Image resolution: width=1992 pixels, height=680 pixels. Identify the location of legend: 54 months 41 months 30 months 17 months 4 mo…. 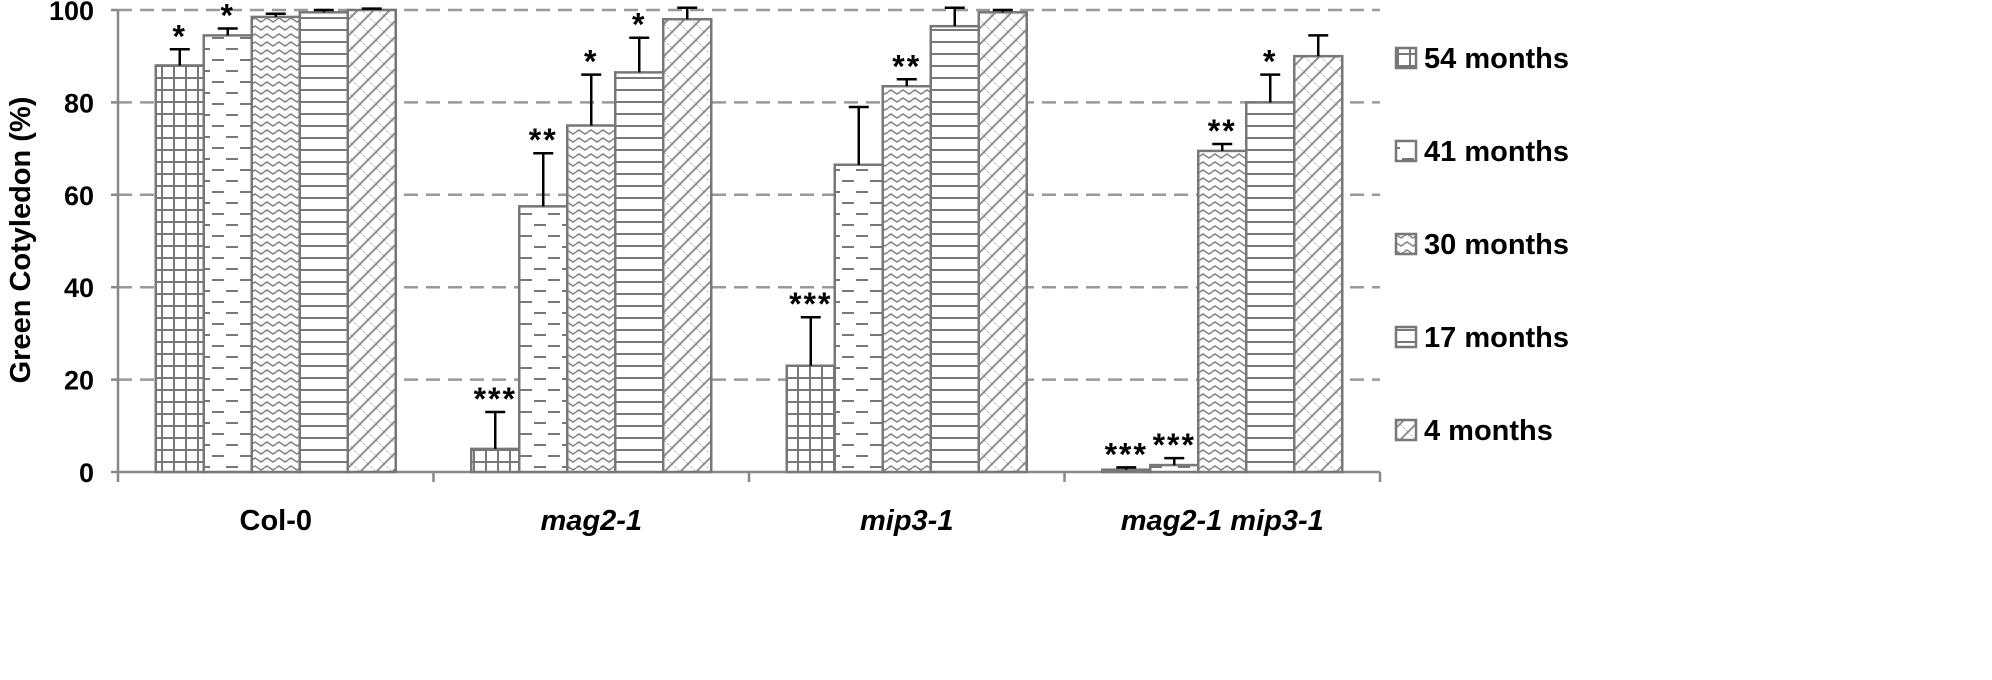
(1481, 245).